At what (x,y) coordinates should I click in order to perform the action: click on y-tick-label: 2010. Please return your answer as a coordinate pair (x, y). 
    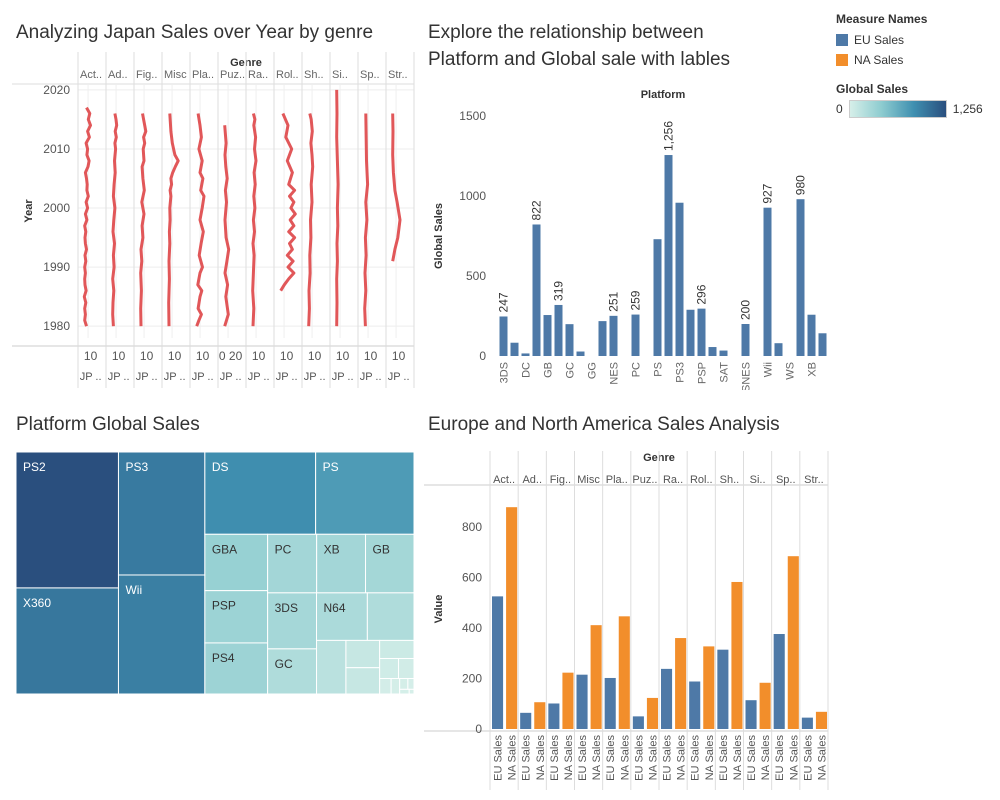
    Looking at the image, I should click on (56, 149).